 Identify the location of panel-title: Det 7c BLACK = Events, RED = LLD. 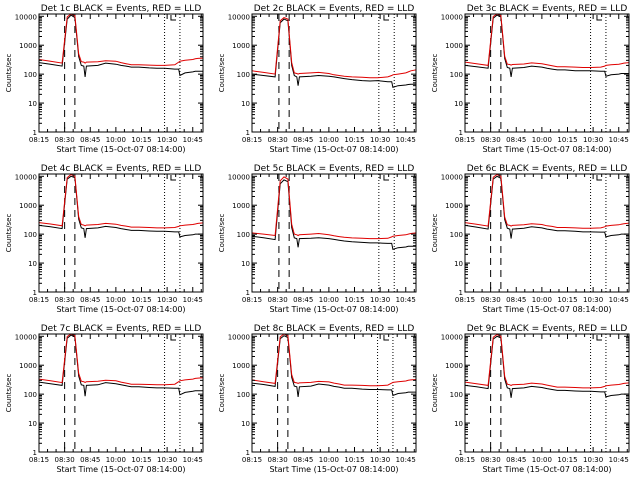
(121, 329).